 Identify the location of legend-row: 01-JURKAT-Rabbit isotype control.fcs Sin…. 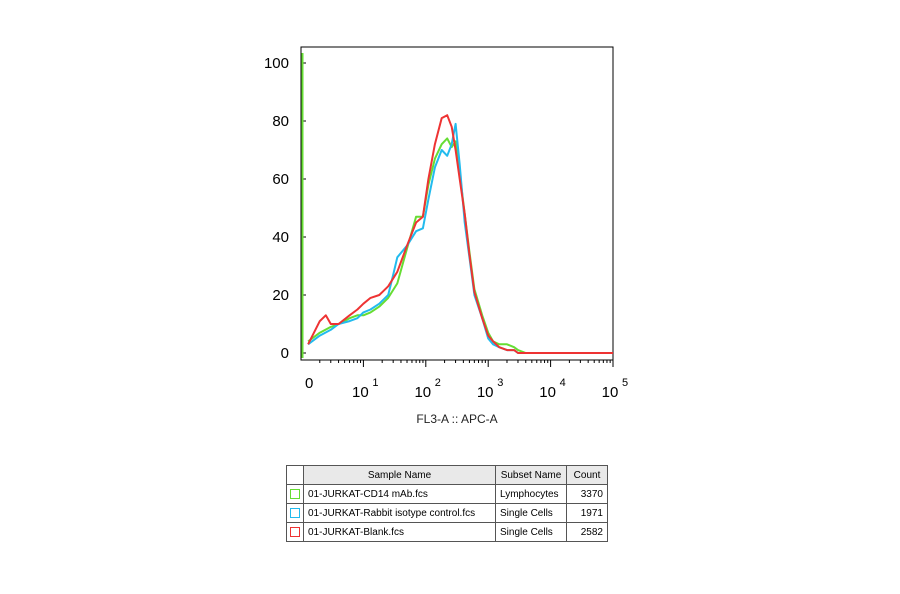
(447, 513).